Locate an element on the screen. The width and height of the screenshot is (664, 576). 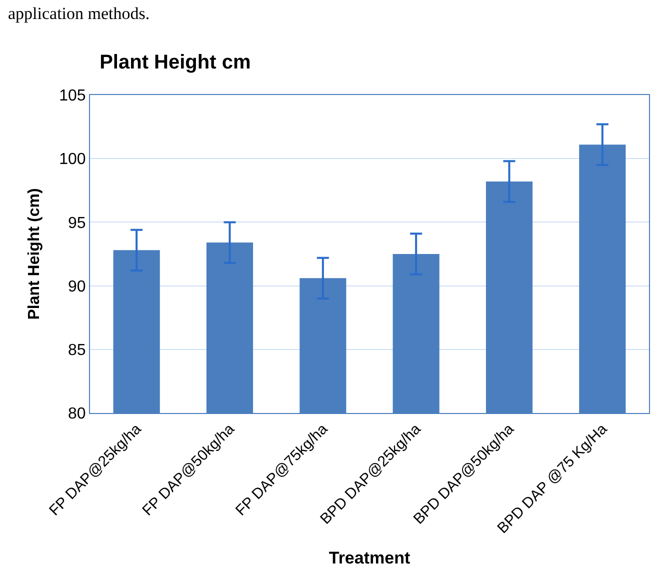
chart-title: Plant Height cm is located at coordinates (175, 63).